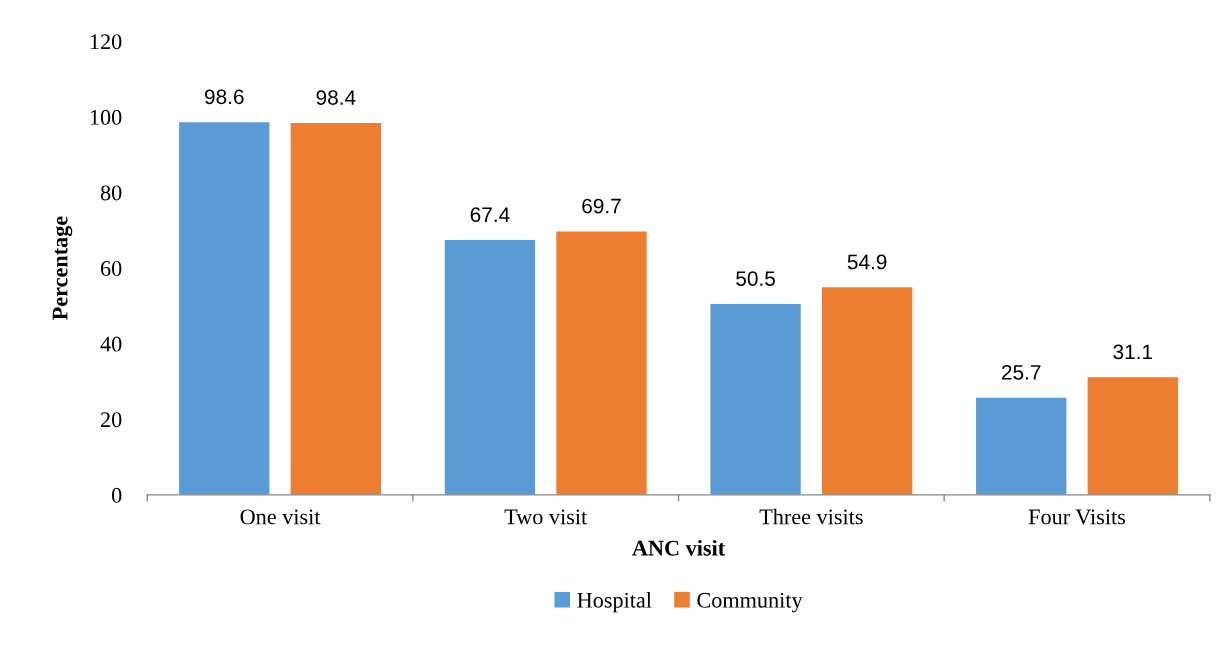 This screenshot has height=666, width=1227. Describe the element at coordinates (111, 420) in the screenshot. I see `y-tick-label: 20` at that location.